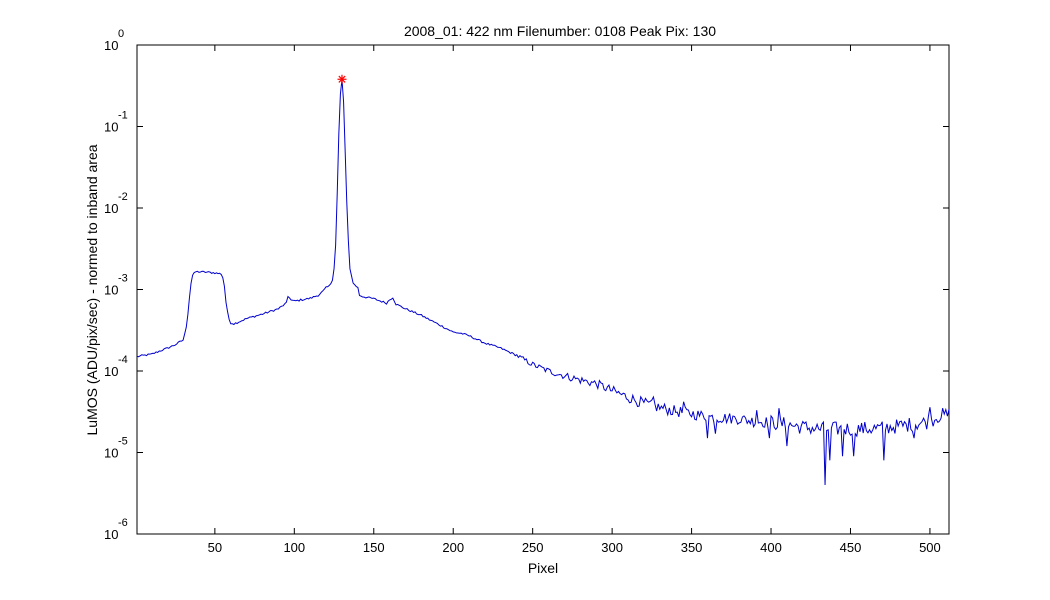 The image size is (1050, 600). I want to click on y-tick-label-exponent: -2, so click(123, 197).